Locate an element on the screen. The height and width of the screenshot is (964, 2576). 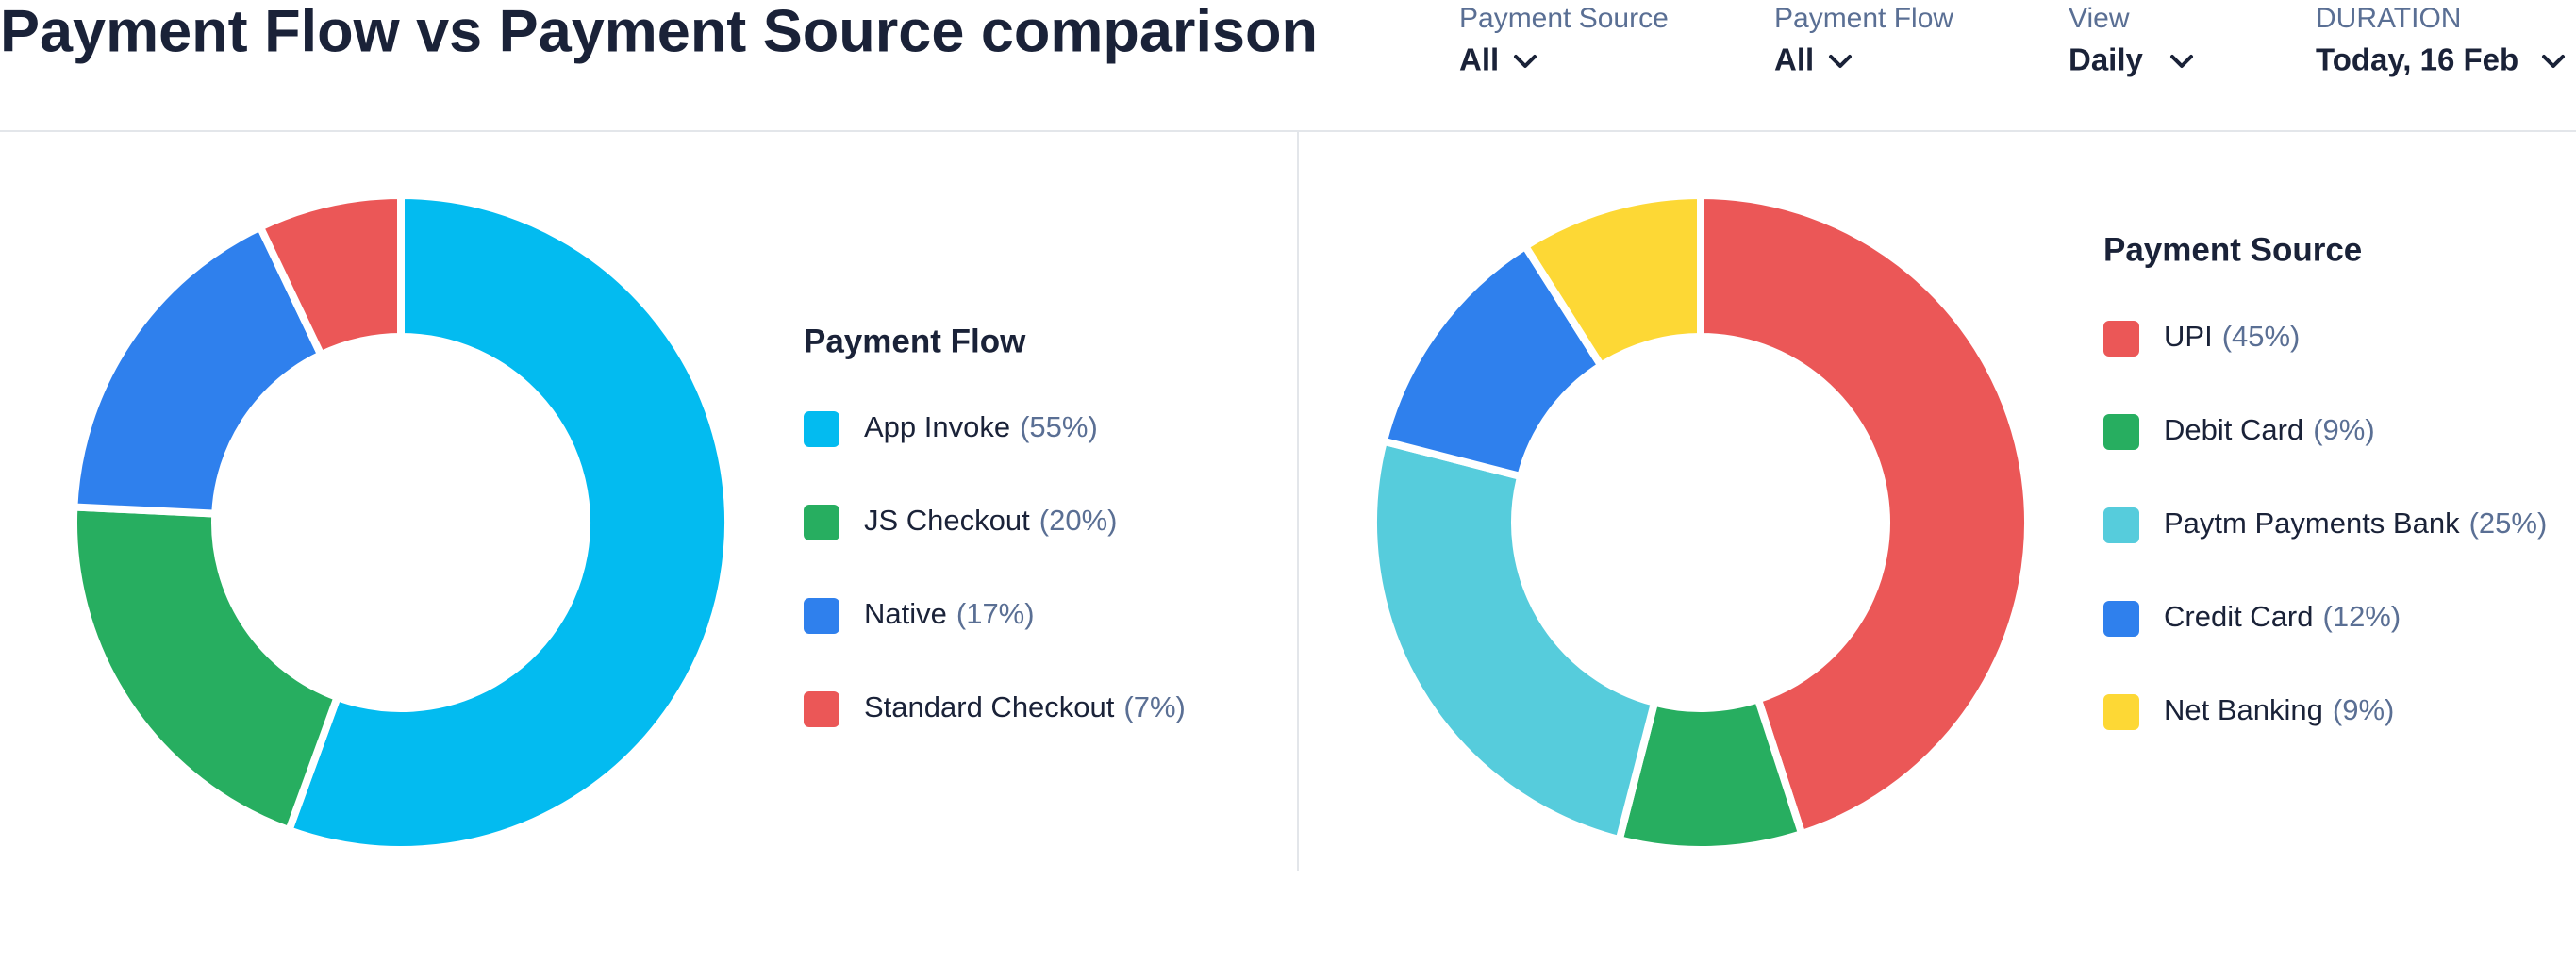
legend-label: Debit Card is located at coordinates (2233, 429).